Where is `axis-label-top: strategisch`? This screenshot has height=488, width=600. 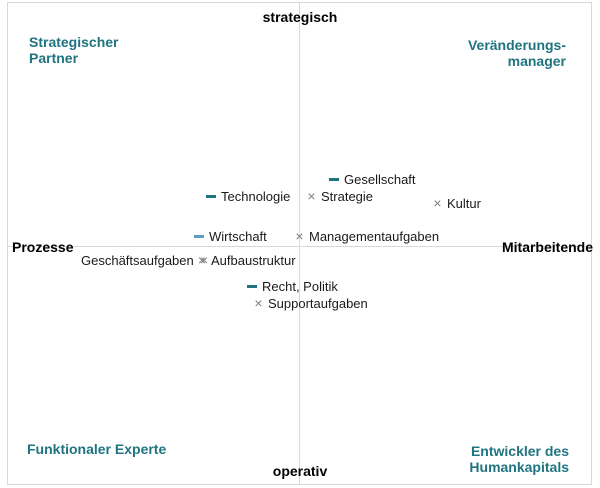 axis-label-top: strategisch is located at coordinates (300, 17).